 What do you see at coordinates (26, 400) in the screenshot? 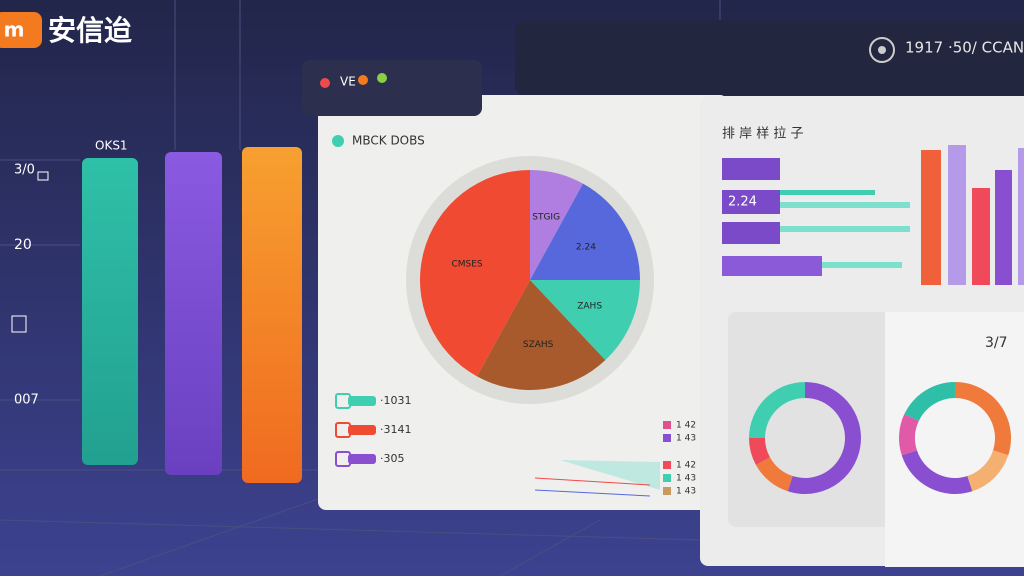
I see `left-label: 007` at bounding box center [26, 400].